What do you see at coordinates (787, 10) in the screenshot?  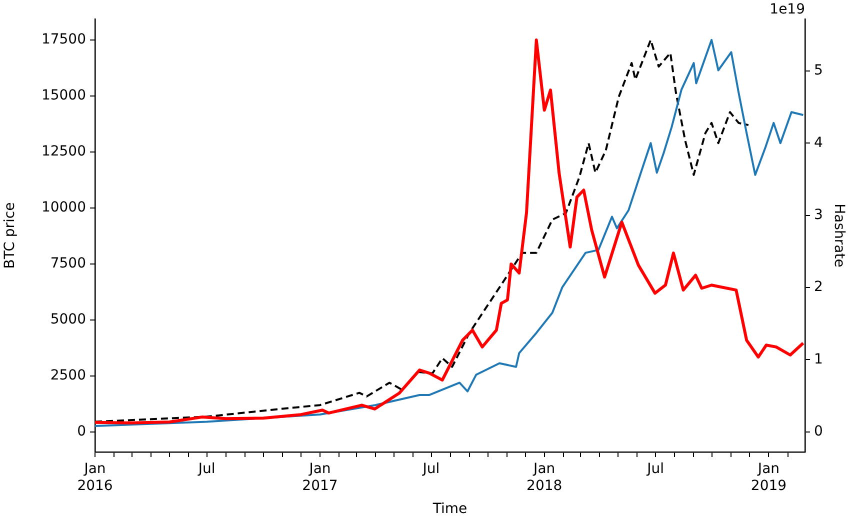 I see `text: 1e19` at bounding box center [787, 10].